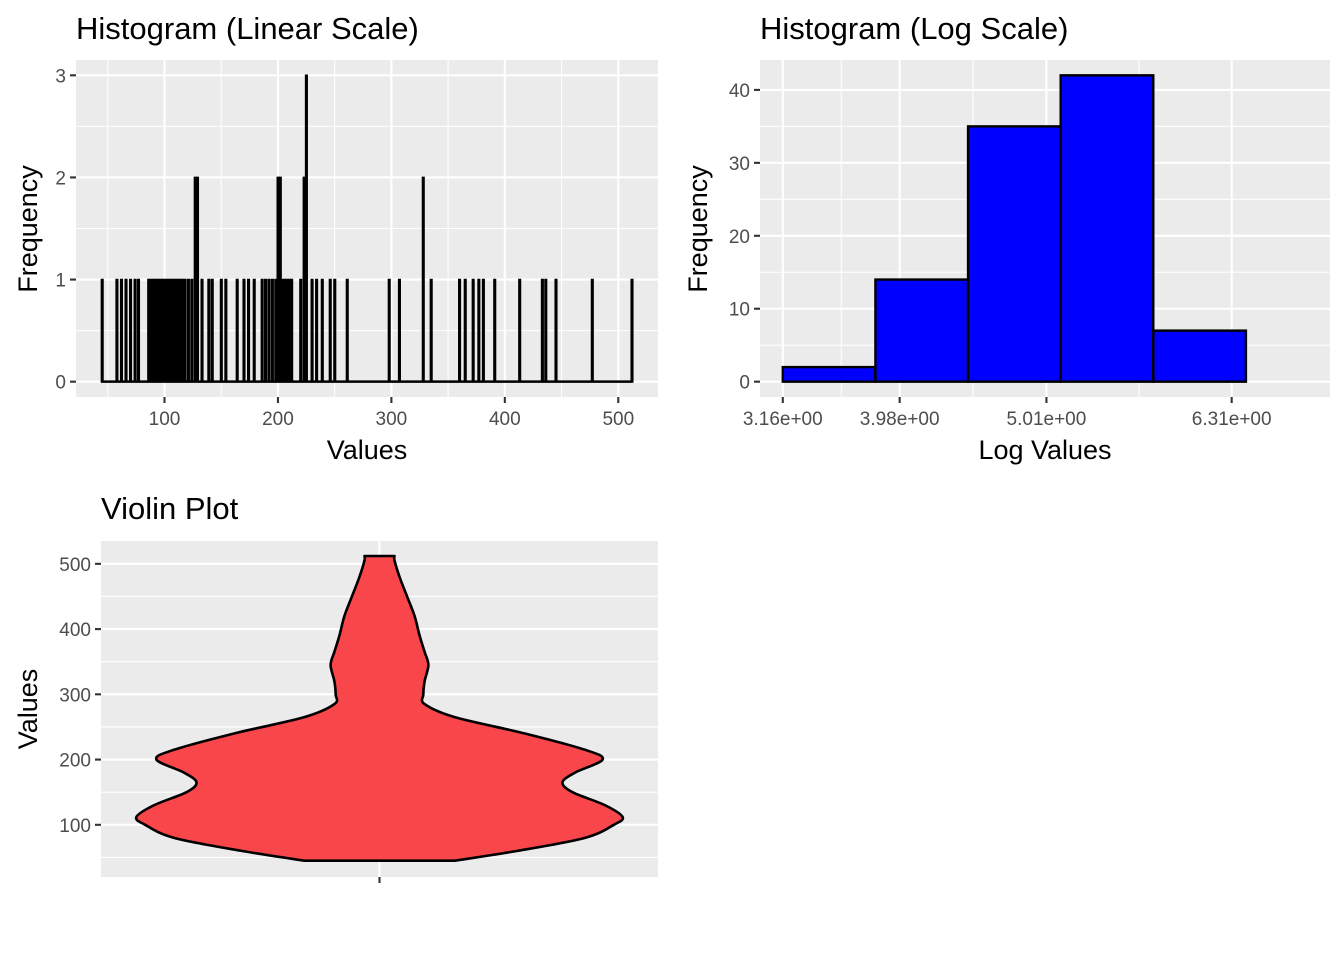  Describe the element at coordinates (739, 91) in the screenshot. I see `log-histogram-y-tick-label: 40` at that location.